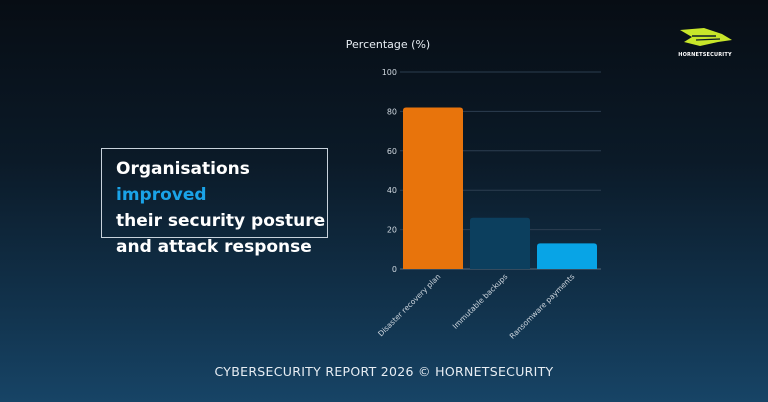 This screenshot has width=768, height=402. Describe the element at coordinates (480, 301) in the screenshot. I see `x-tick-label: Immutable backups` at that location.